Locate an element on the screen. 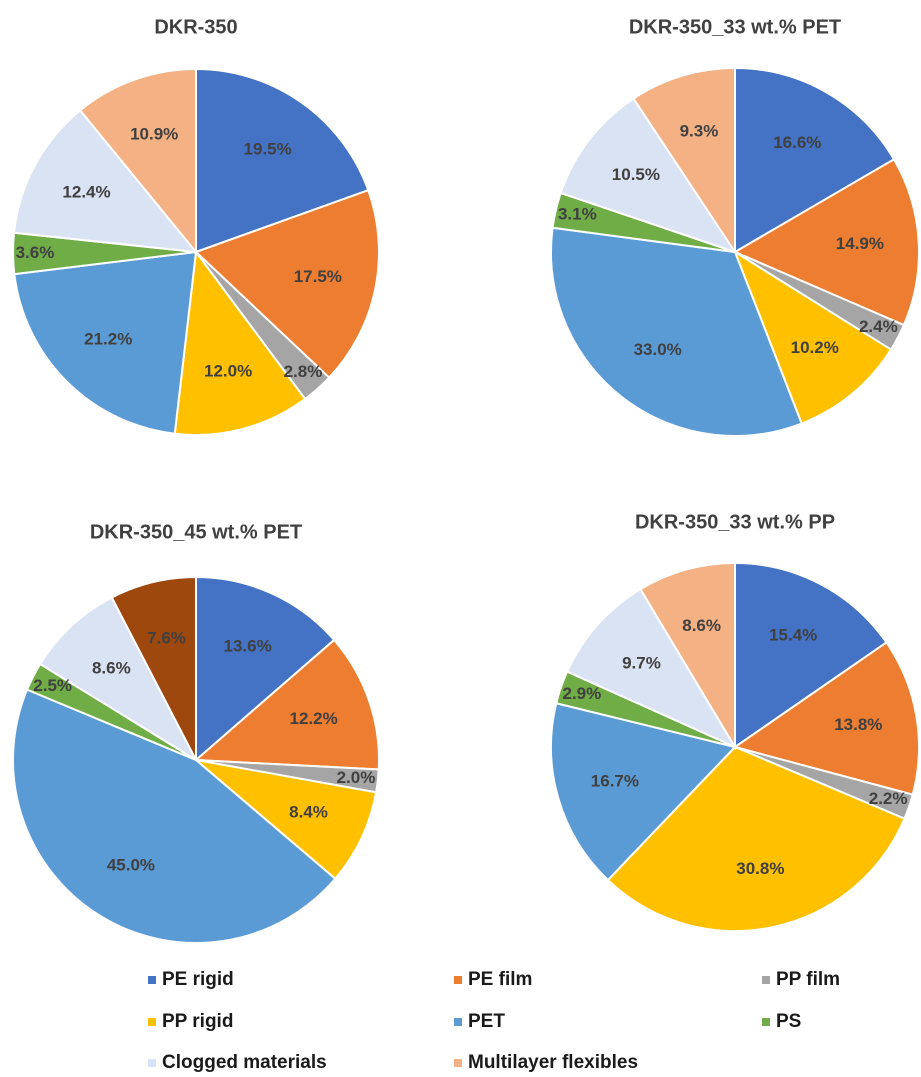 This screenshot has width=921, height=1077. chart-title: DKR-350_45 wt.% PET is located at coordinates (196, 532).